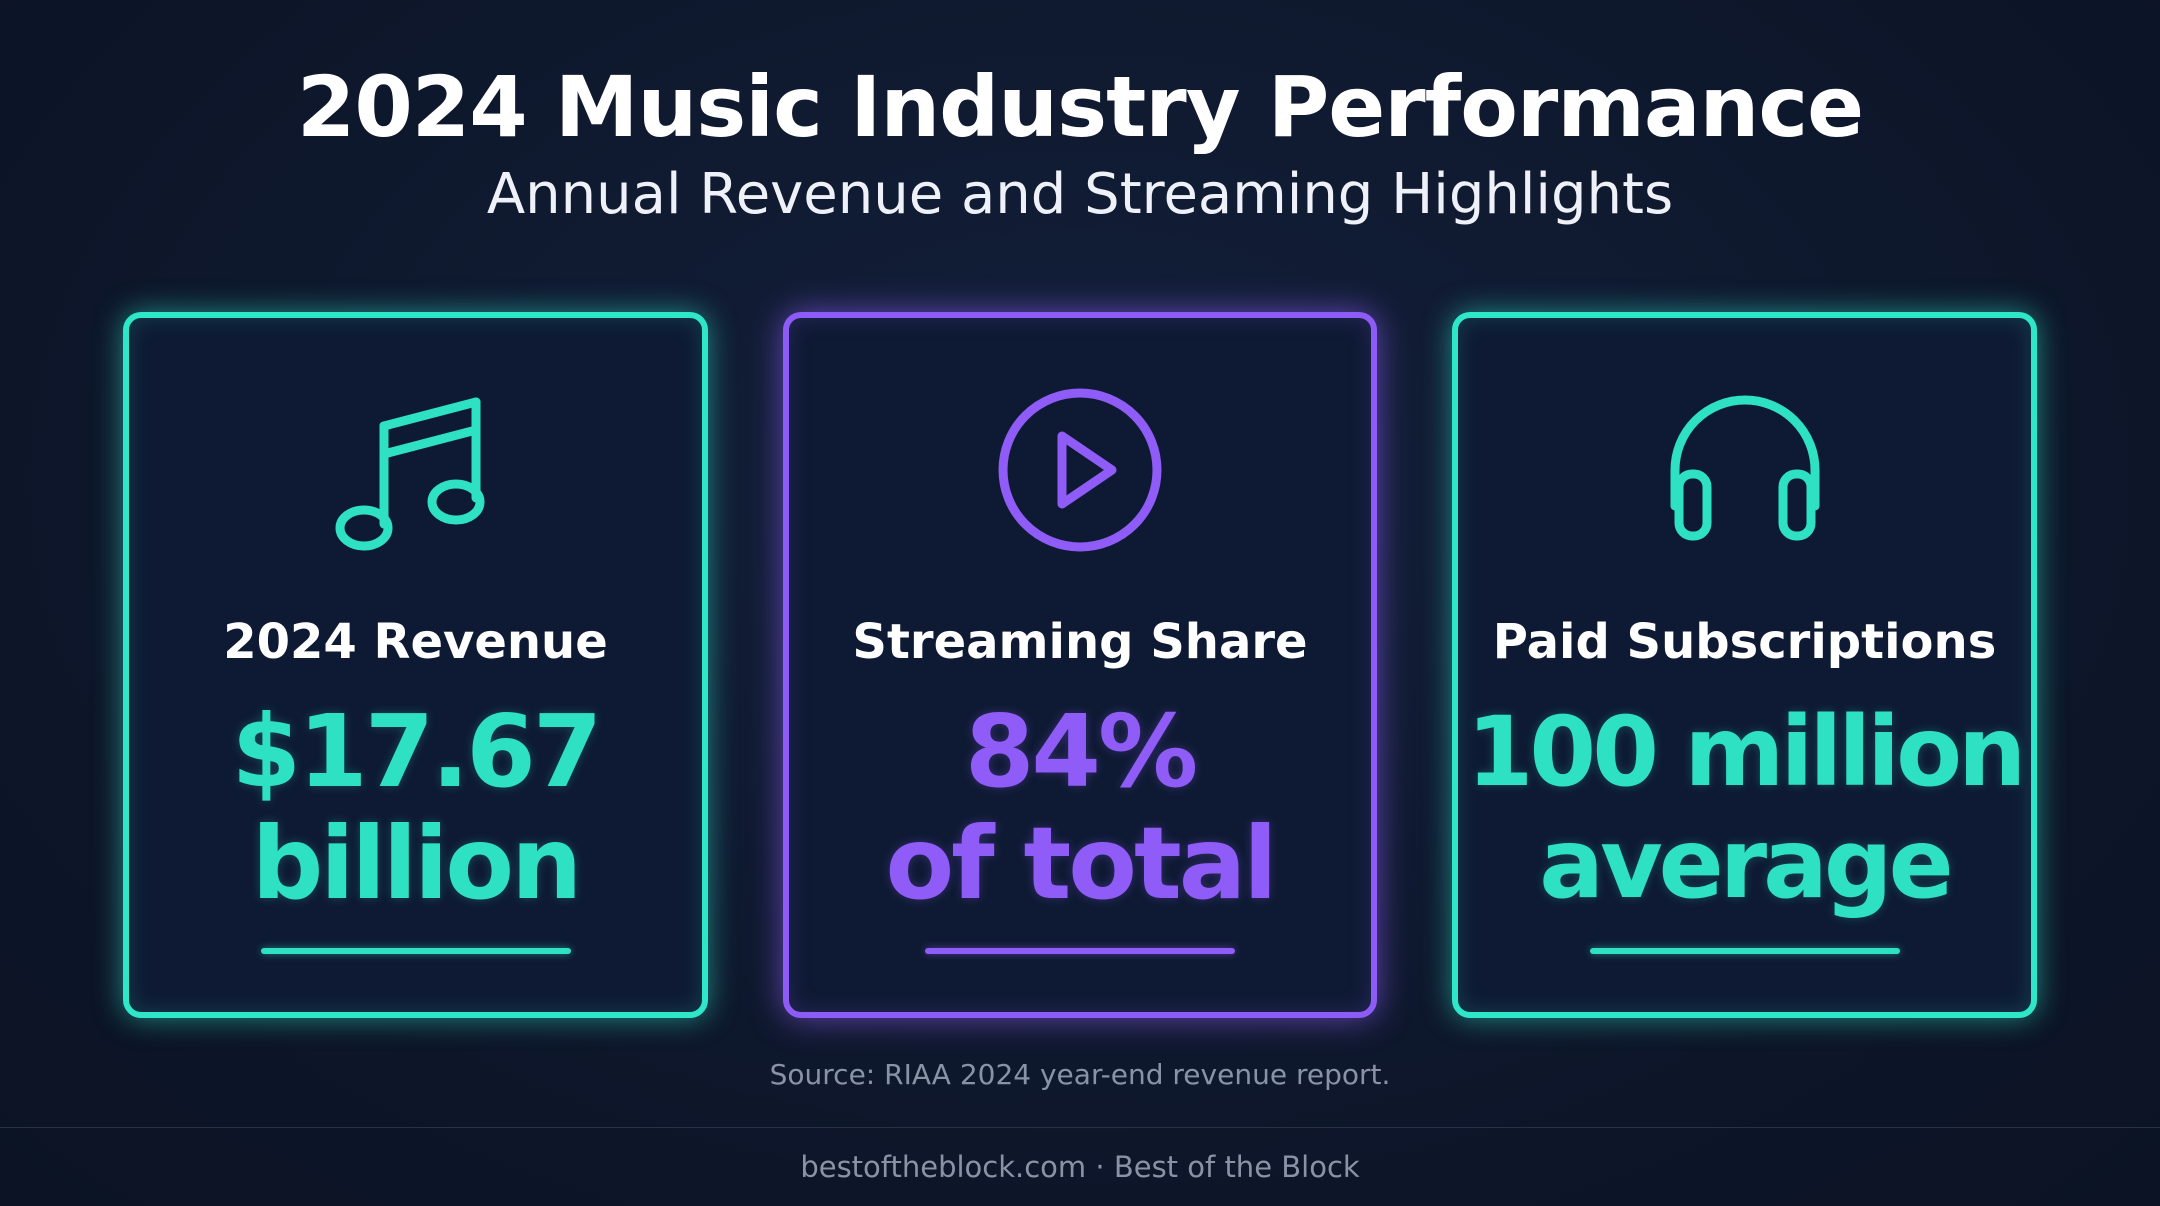  Describe the element at coordinates (1744, 642) in the screenshot. I see `card-label: Paid Subscriptions` at that location.